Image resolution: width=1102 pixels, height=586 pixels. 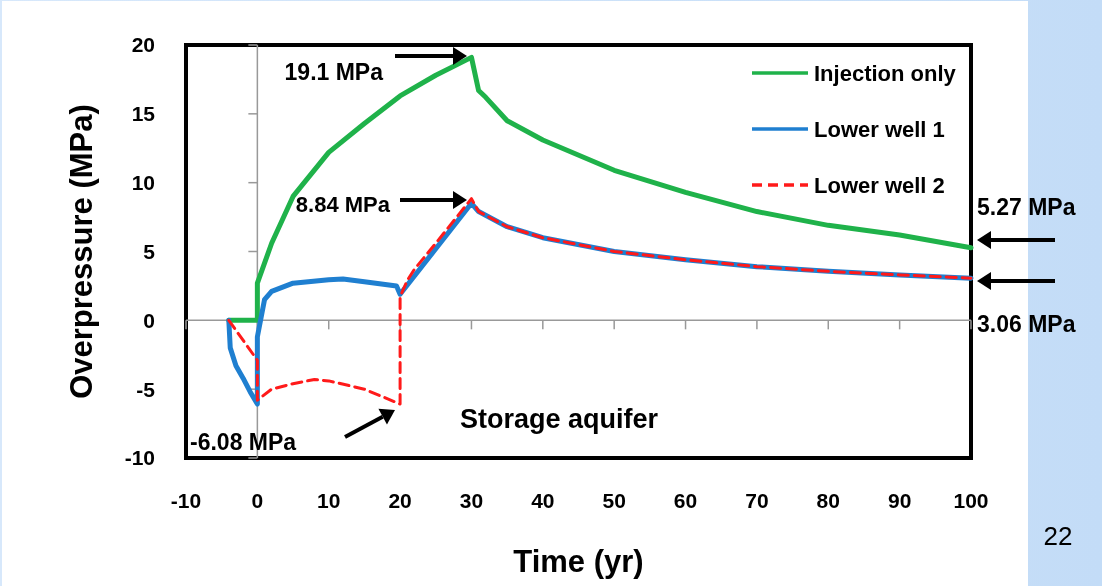 What do you see at coordinates (400, 500) in the screenshot?
I see `x-tick-label: 20` at bounding box center [400, 500].